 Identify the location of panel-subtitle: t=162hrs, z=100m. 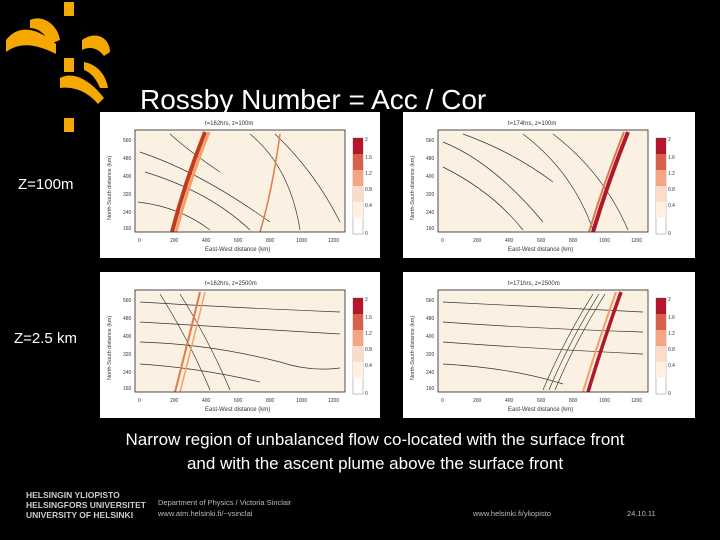
(229, 124).